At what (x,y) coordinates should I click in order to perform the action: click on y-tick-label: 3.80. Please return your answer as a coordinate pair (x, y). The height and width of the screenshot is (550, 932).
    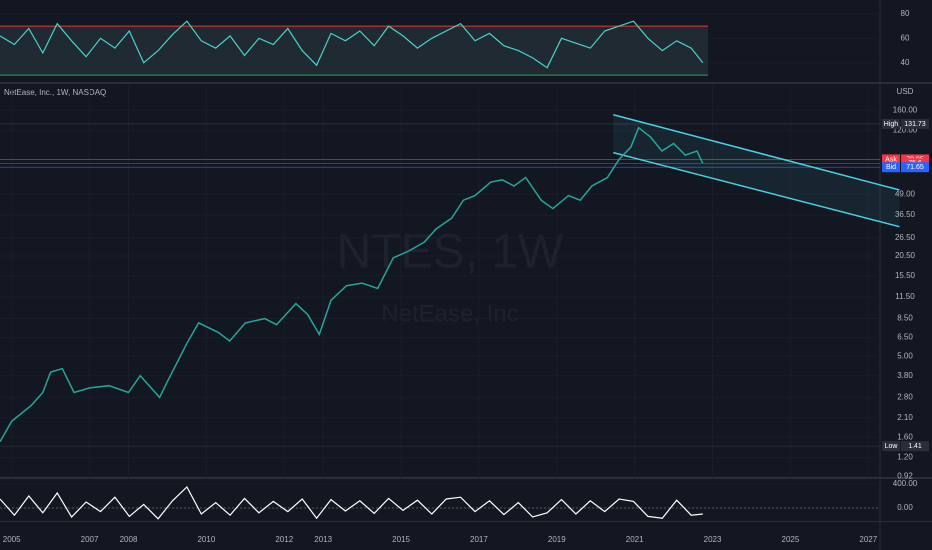
    Looking at the image, I should click on (905, 375).